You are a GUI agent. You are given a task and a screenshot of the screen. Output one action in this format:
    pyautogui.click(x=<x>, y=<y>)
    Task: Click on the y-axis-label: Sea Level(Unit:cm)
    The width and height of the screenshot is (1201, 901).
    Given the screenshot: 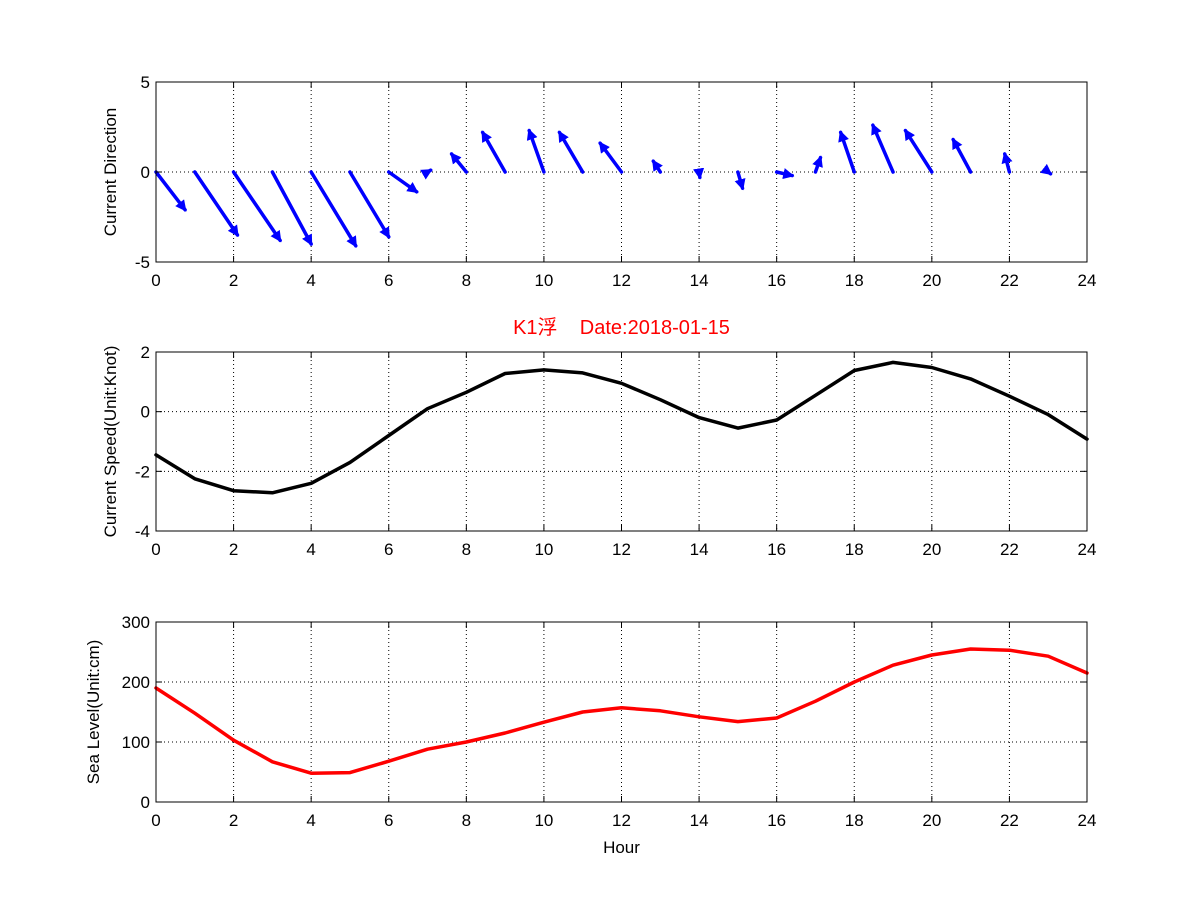 What is the action you would take?
    pyautogui.click(x=93, y=712)
    